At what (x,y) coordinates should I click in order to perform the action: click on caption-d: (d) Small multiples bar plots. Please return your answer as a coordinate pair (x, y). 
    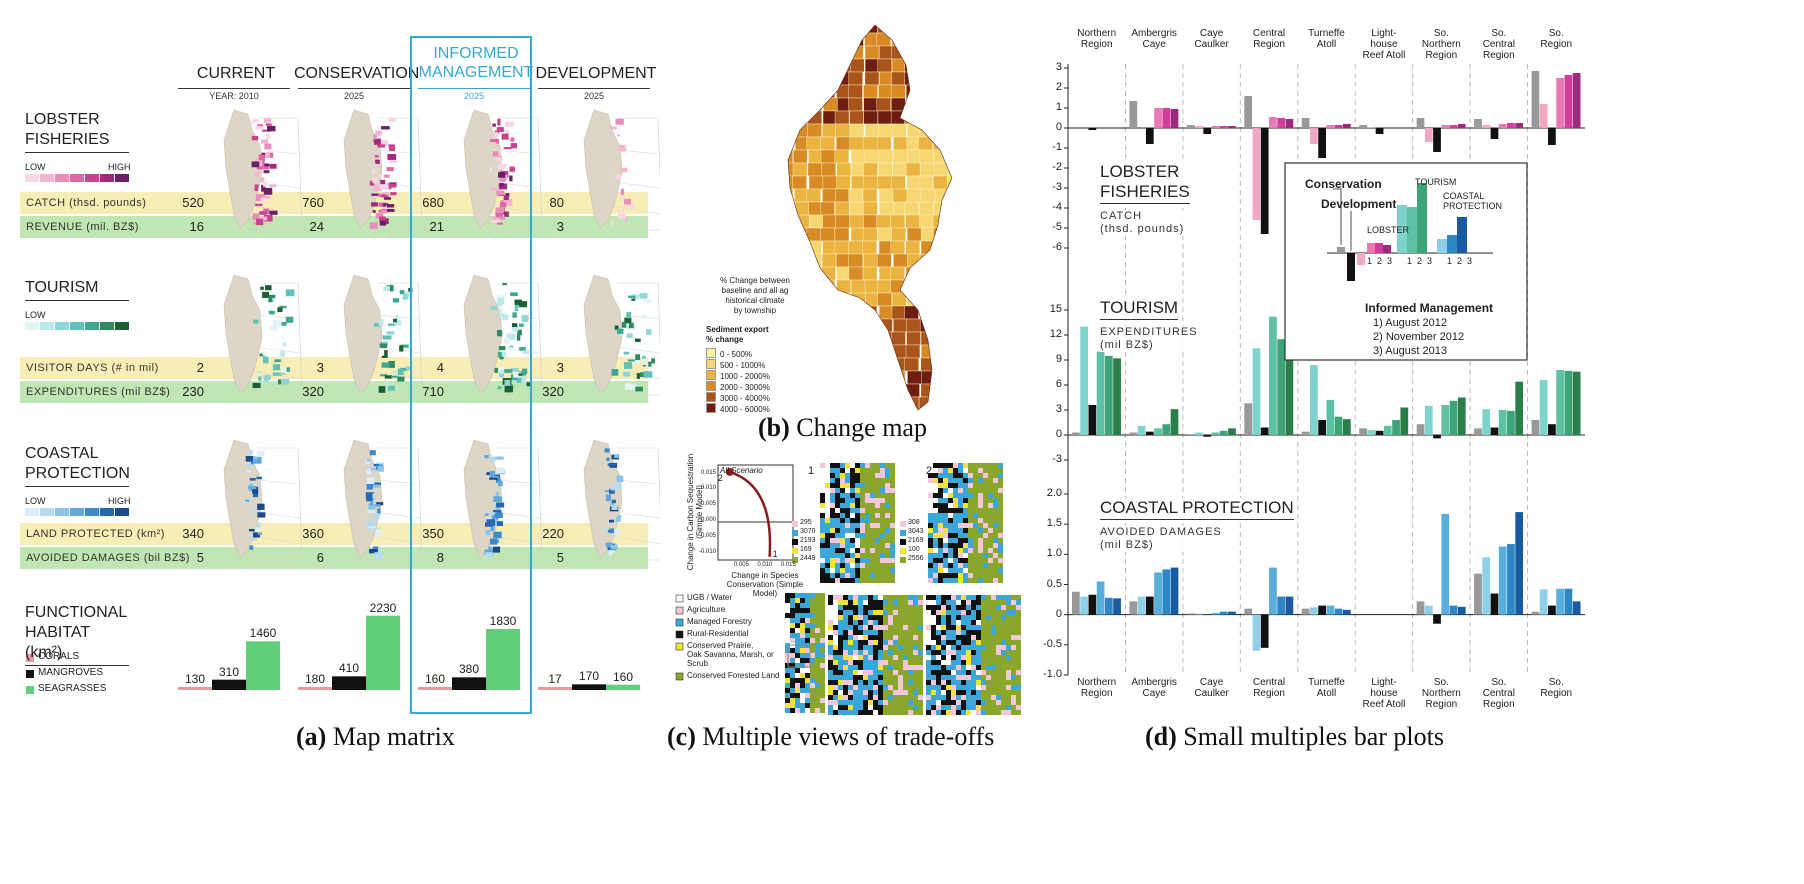
    Looking at the image, I should click on (1294, 736).